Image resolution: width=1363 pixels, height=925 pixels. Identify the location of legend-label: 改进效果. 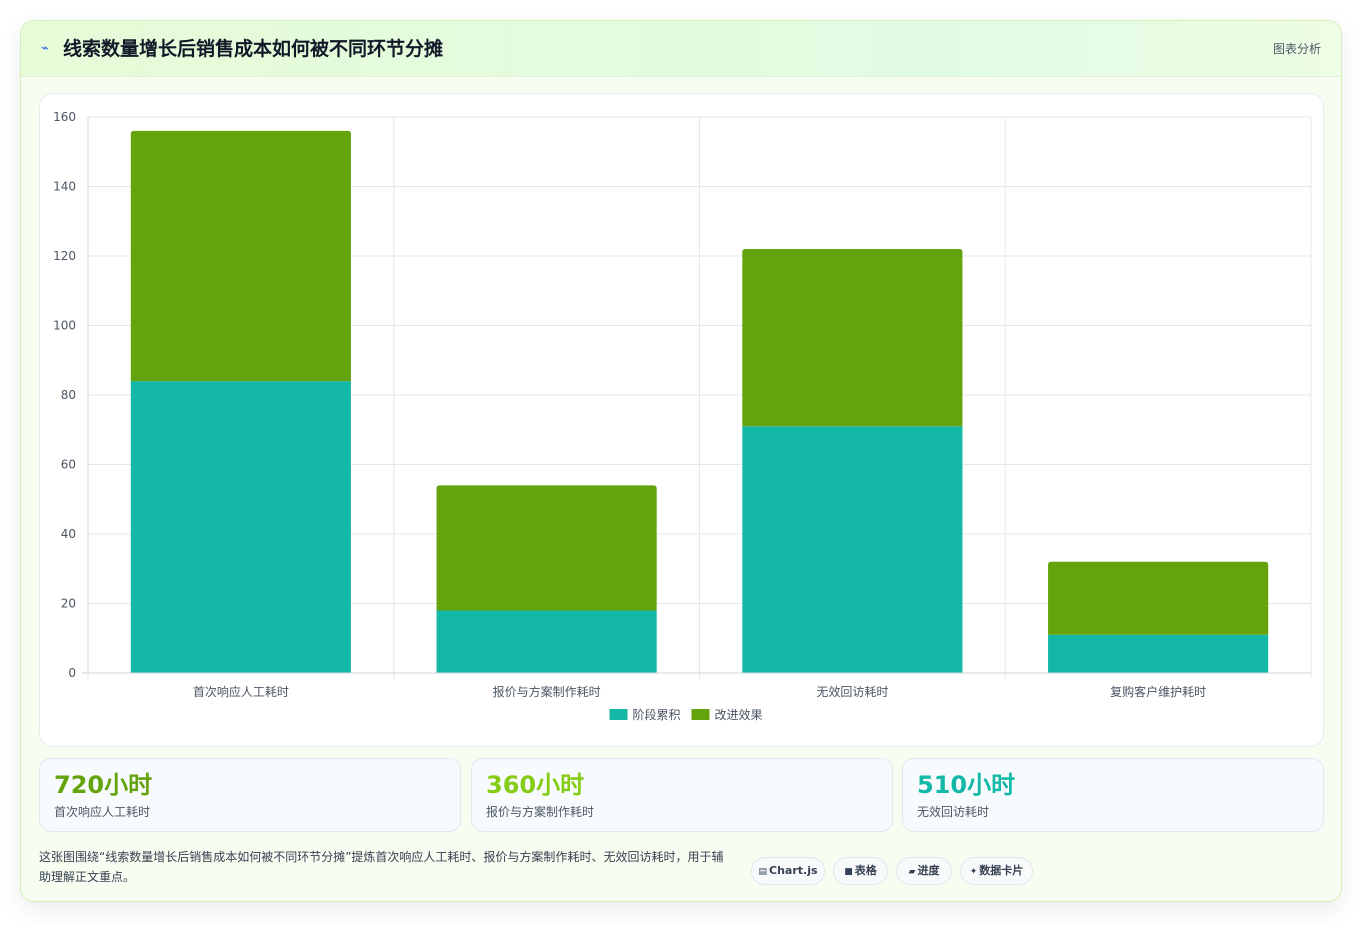
(739, 714).